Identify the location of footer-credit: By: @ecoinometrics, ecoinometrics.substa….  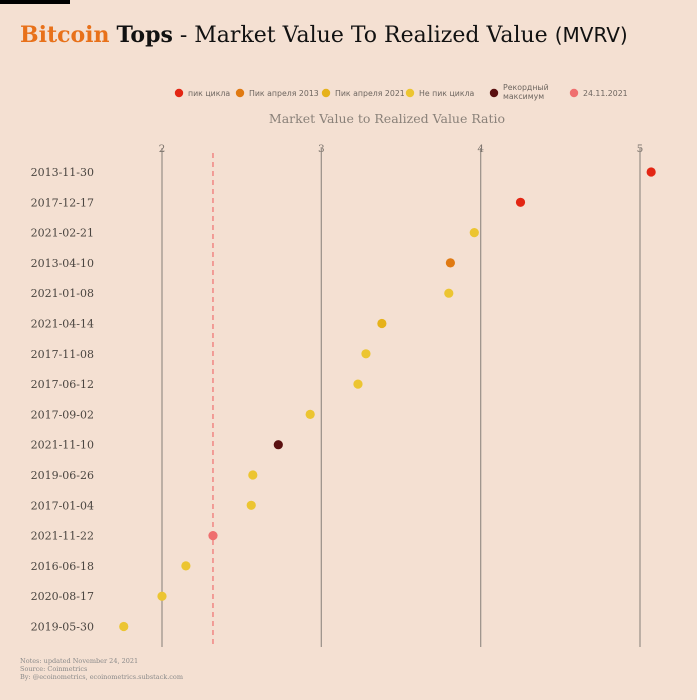
(101, 677).